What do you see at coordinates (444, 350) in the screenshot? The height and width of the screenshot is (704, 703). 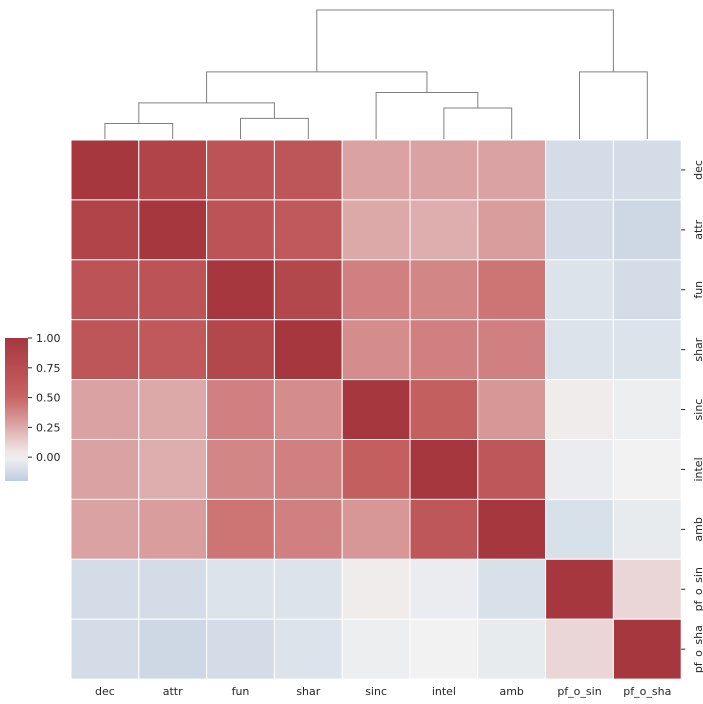 I see `heatmap-cell-shar-intel` at bounding box center [444, 350].